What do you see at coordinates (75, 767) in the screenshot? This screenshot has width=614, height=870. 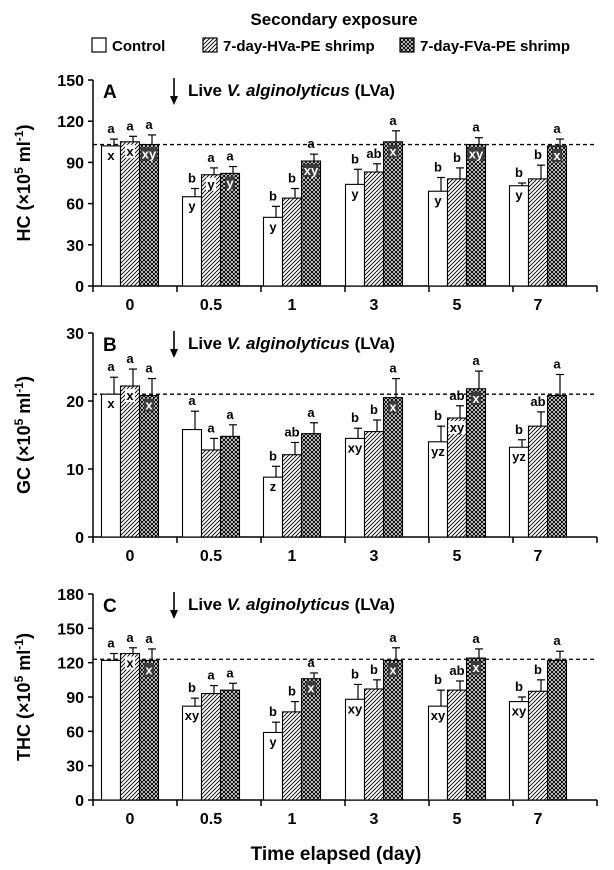 I see `y-tick-label-c-1: 30` at bounding box center [75, 767].